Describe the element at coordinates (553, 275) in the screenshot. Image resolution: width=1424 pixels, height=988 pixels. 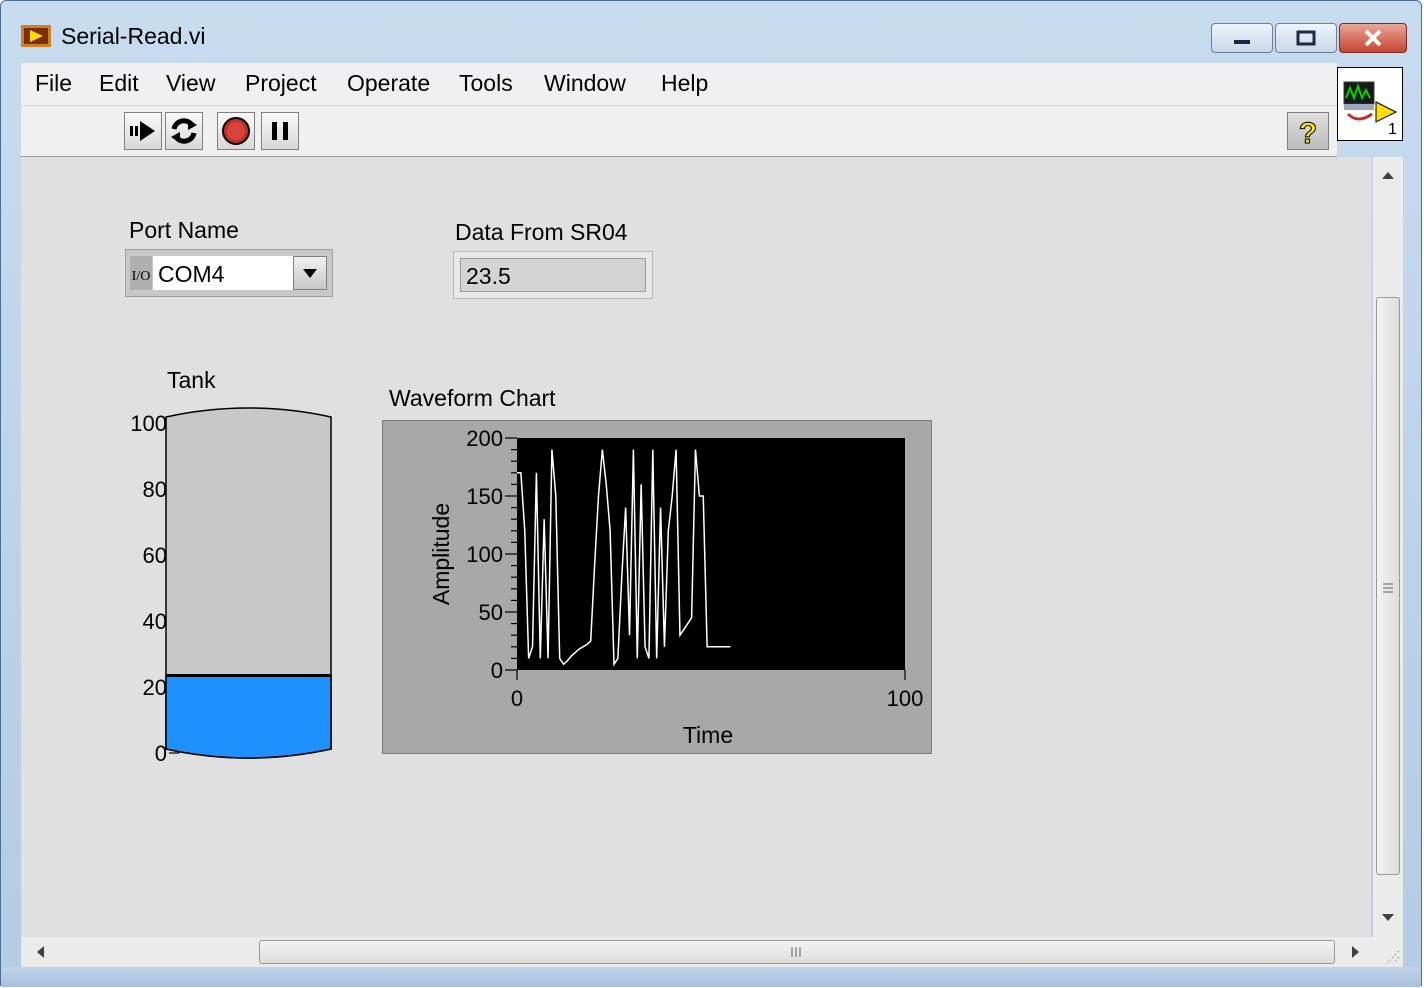
I see `data-from-sr04-indicator: 23.5` at that location.